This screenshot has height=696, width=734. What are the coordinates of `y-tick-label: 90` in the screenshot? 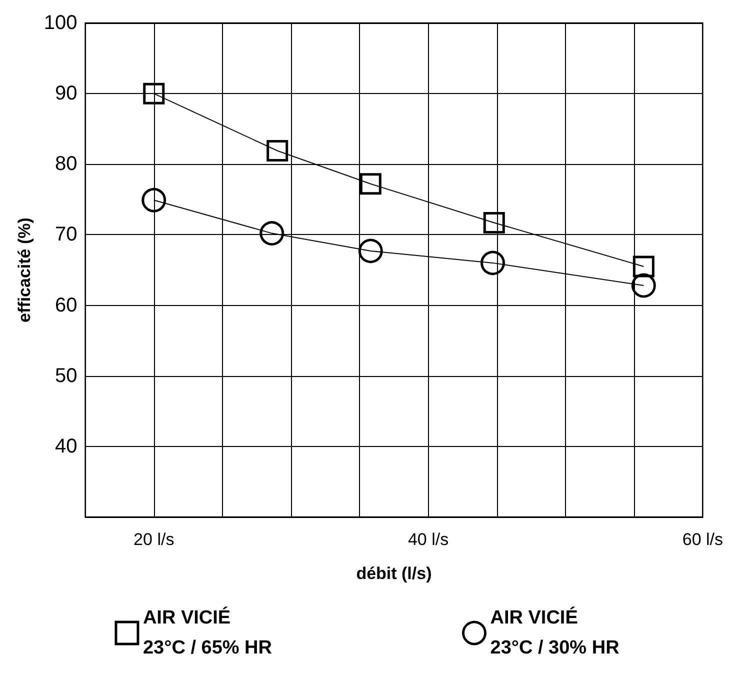 It's located at (66, 93).